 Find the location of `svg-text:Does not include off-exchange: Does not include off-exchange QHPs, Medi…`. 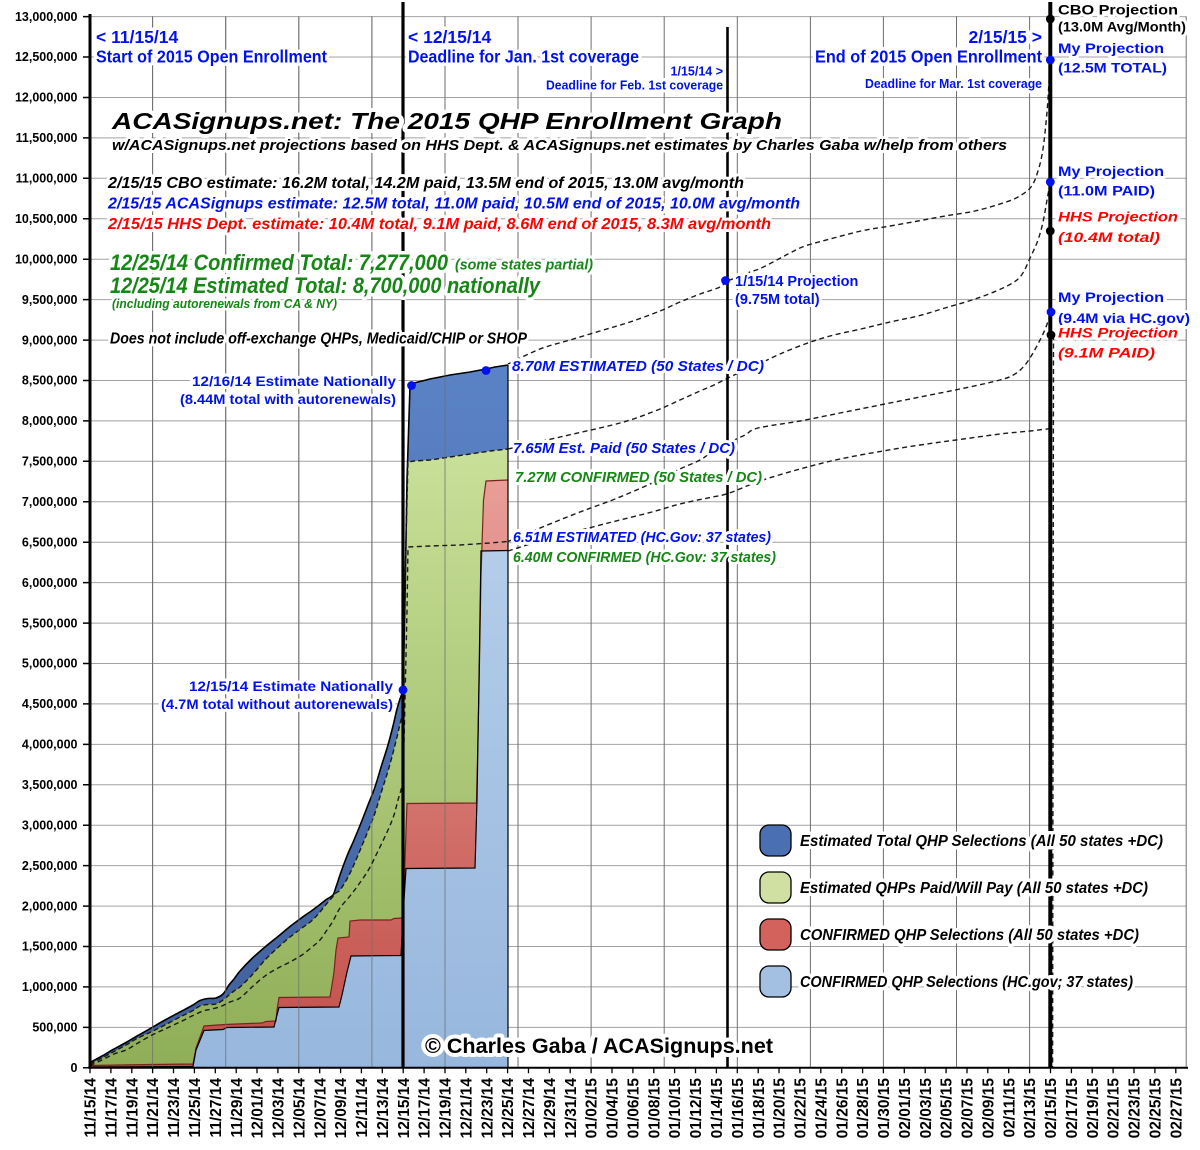

svg-text:Does not include off-exchange: Does not include off-exchange QHPs, Medi… is located at coordinates (319, 339).